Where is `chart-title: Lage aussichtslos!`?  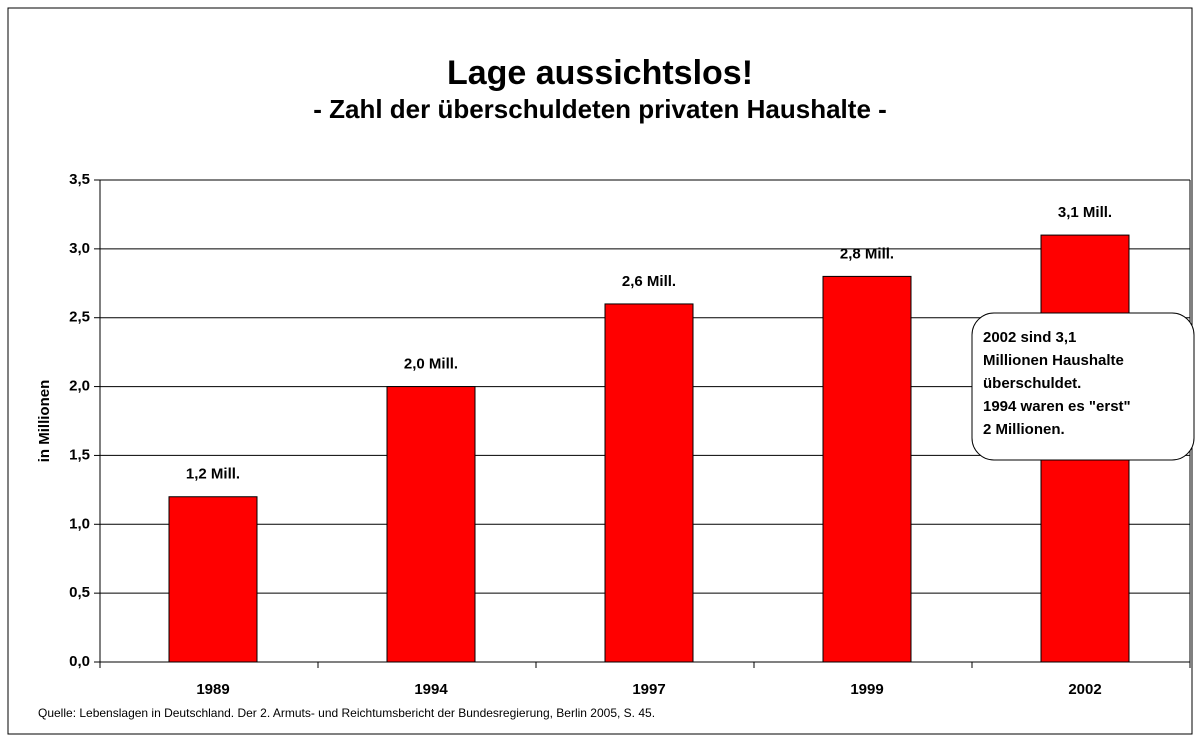
chart-title: Lage aussichtslos! is located at coordinates (600, 73).